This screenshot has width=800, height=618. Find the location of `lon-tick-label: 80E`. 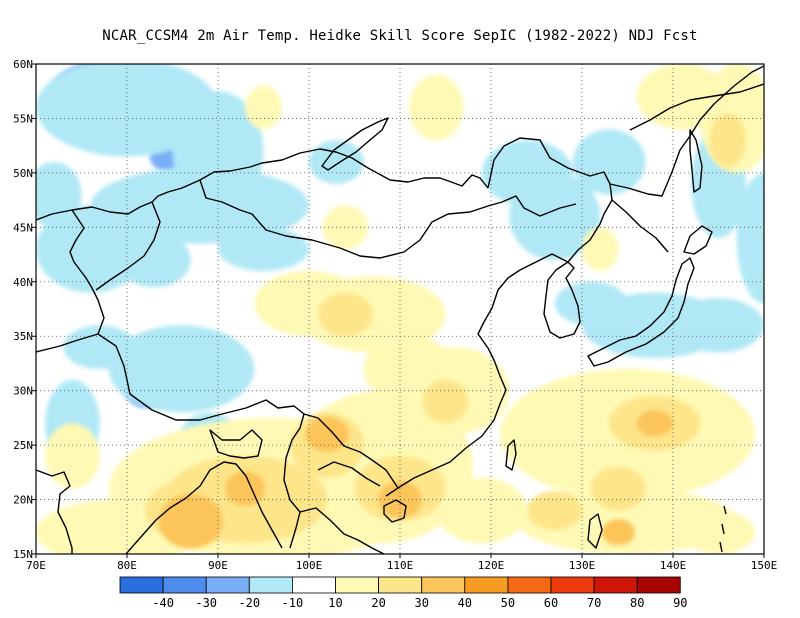

lon-tick-label: 80E is located at coordinates (127, 565).